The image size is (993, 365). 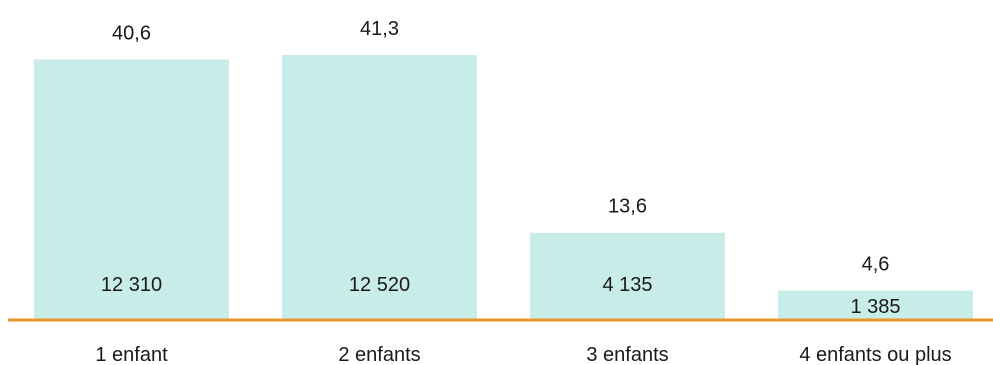 What do you see at coordinates (379, 285) in the screenshot?
I see `count-label-2: 12 520` at bounding box center [379, 285].